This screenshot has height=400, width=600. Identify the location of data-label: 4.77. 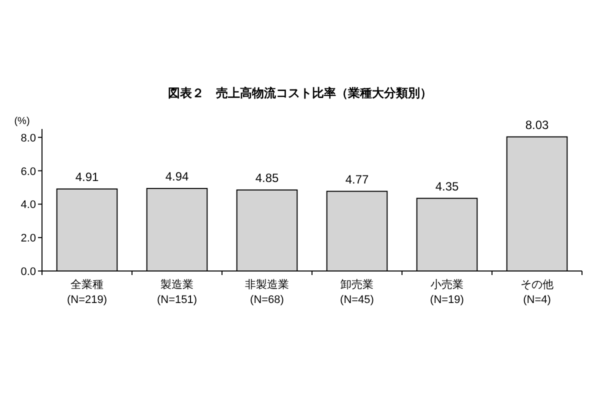
(357, 179).